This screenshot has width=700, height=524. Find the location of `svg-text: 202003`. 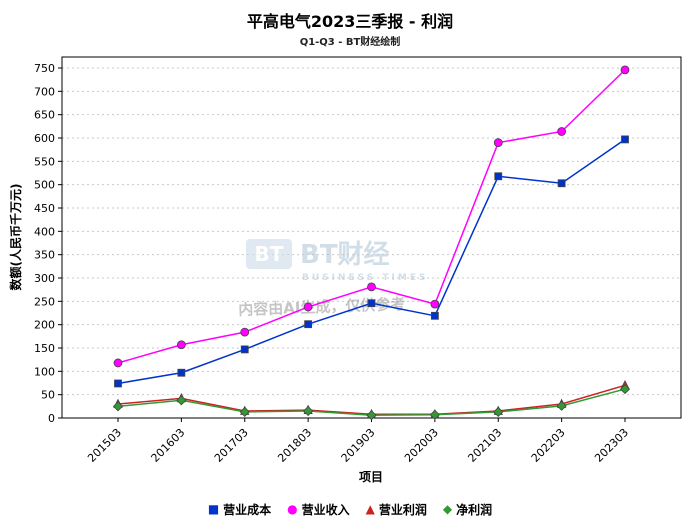

svg-text: 202003 is located at coordinates (421, 445).